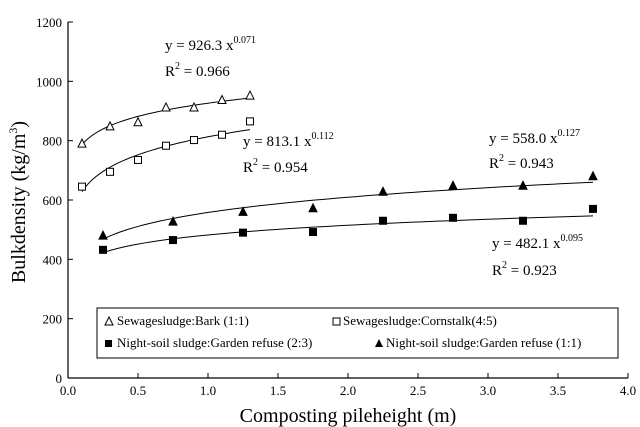 This screenshot has height=427, width=640. I want to click on equation-cornstalk-r2-value: = 0.954, so click(283, 168).